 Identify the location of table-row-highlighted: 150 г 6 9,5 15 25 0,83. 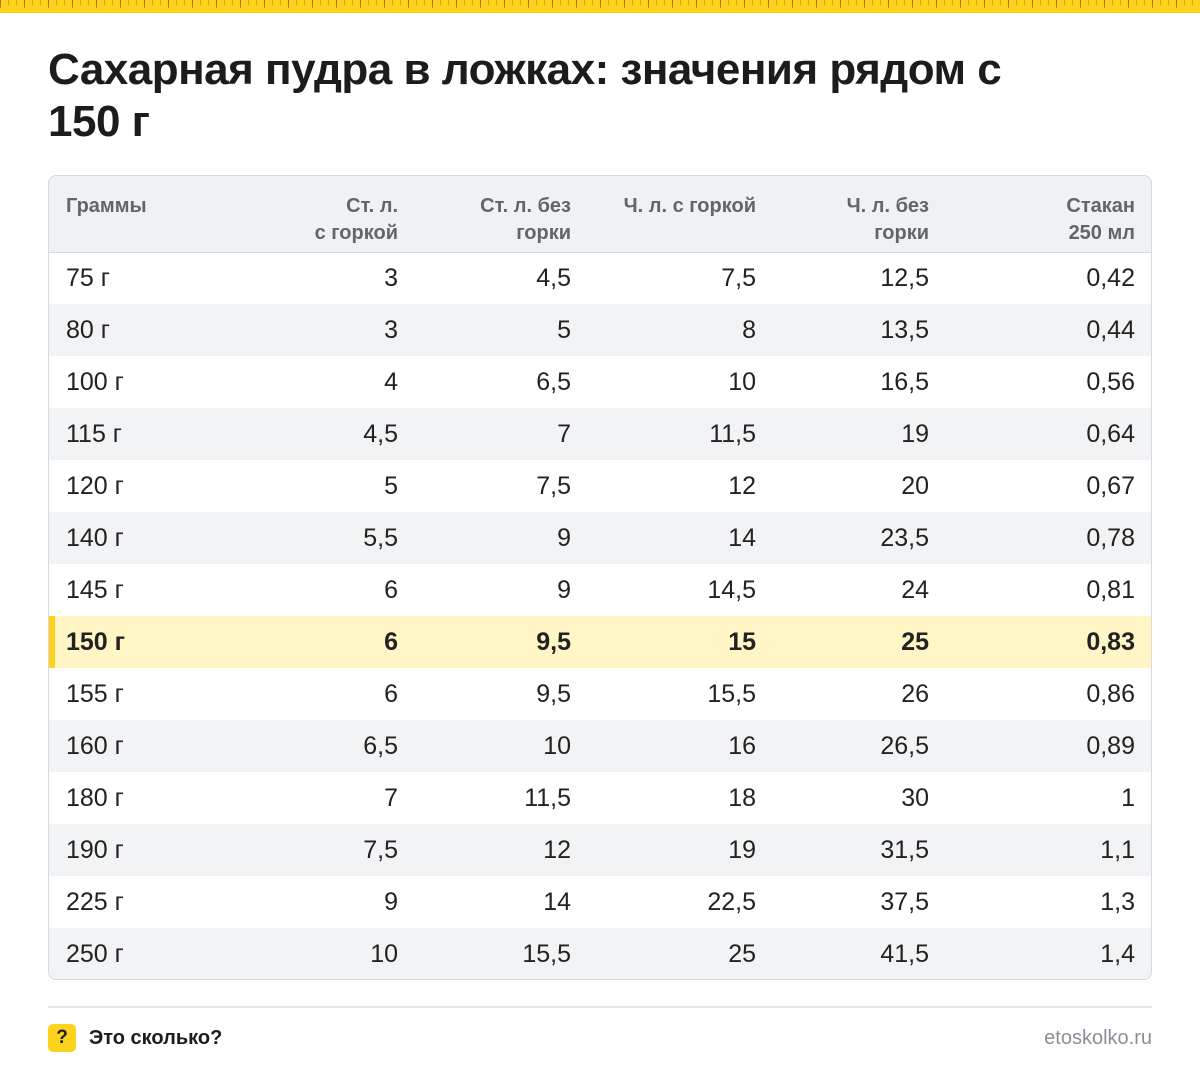
(600, 642).